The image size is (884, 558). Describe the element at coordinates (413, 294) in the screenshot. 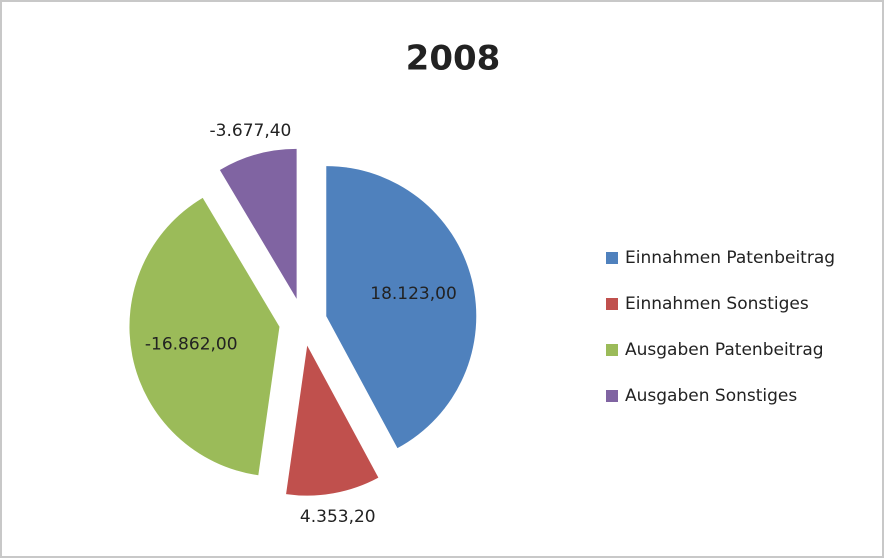

I see `data-label: 18.123,00` at that location.